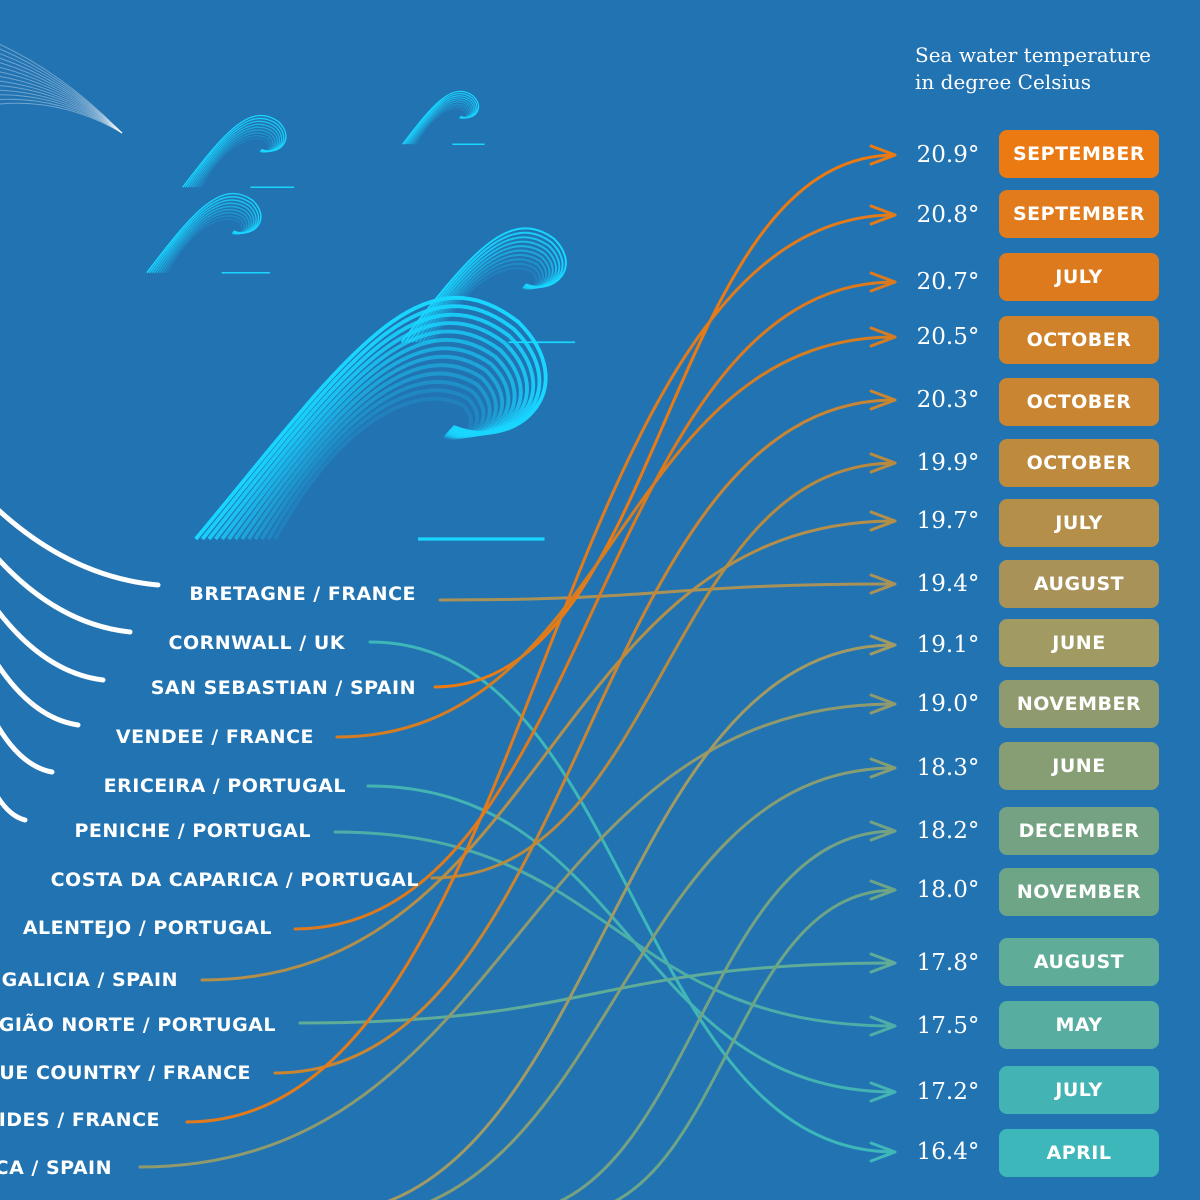 The height and width of the screenshot is (1200, 1200). I want to click on region-label: IDES / FRANCE, so click(80, 1120).